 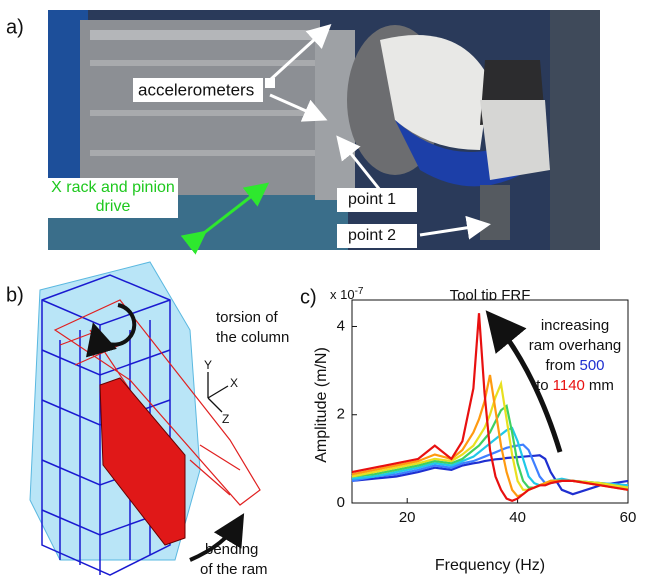 I want to click on annotation-part: mm, so click(x=601, y=385).